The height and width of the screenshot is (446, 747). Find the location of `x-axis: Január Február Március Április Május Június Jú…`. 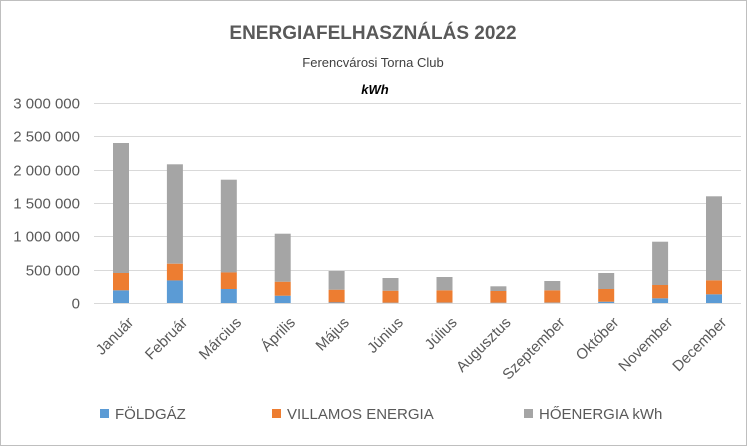

x-axis: Január Február Március Április Május Június Jú… is located at coordinates (412, 348).